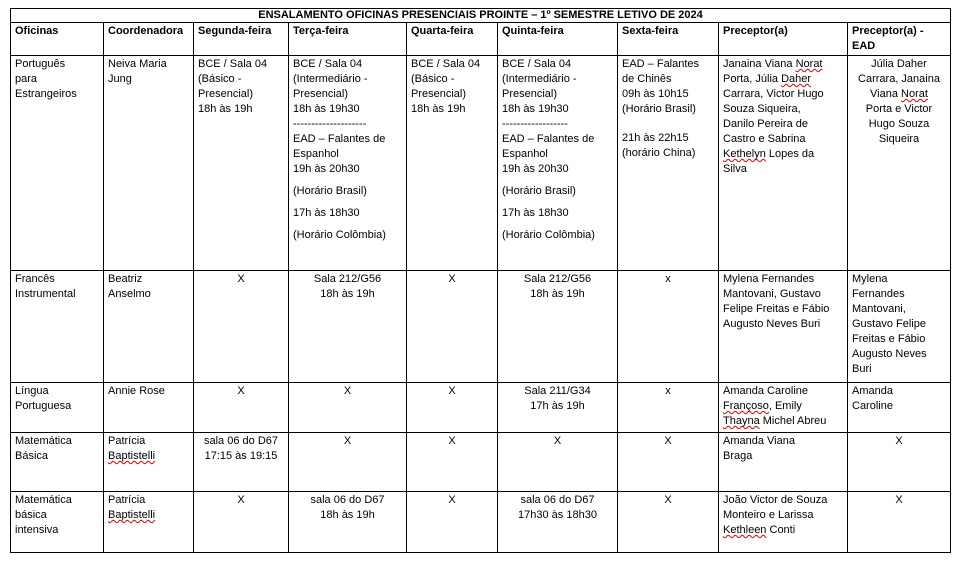  I want to click on cell-line: Português, so click(40, 64).